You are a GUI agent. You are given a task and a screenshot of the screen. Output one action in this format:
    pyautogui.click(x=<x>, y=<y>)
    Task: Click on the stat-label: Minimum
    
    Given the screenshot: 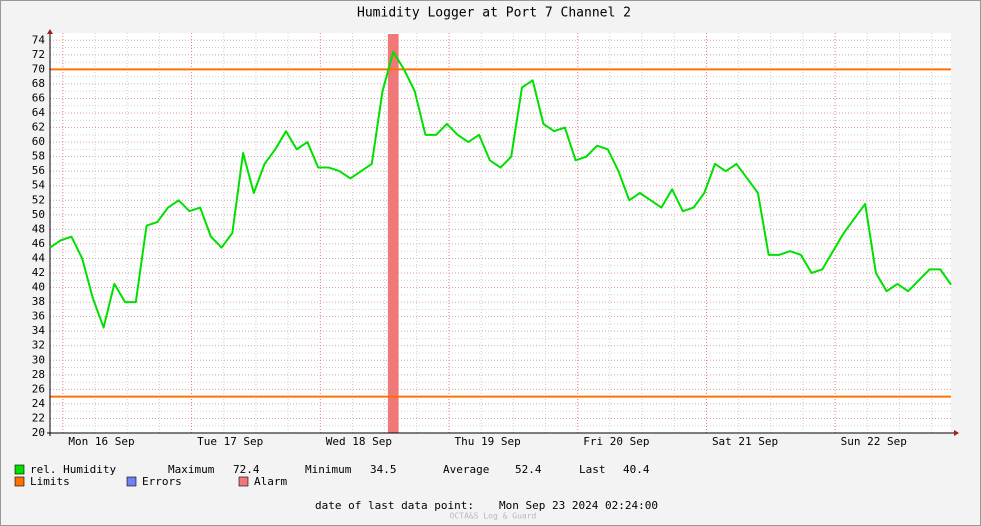 What is the action you would take?
    pyautogui.click(x=328, y=469)
    